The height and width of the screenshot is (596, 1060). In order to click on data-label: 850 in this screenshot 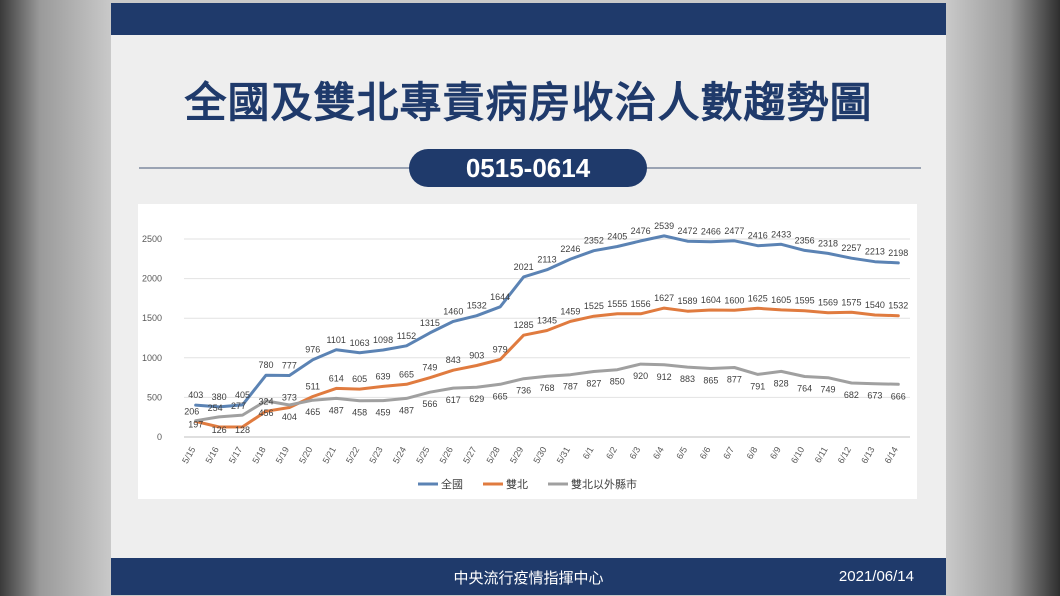, I will do `click(617, 382)`.